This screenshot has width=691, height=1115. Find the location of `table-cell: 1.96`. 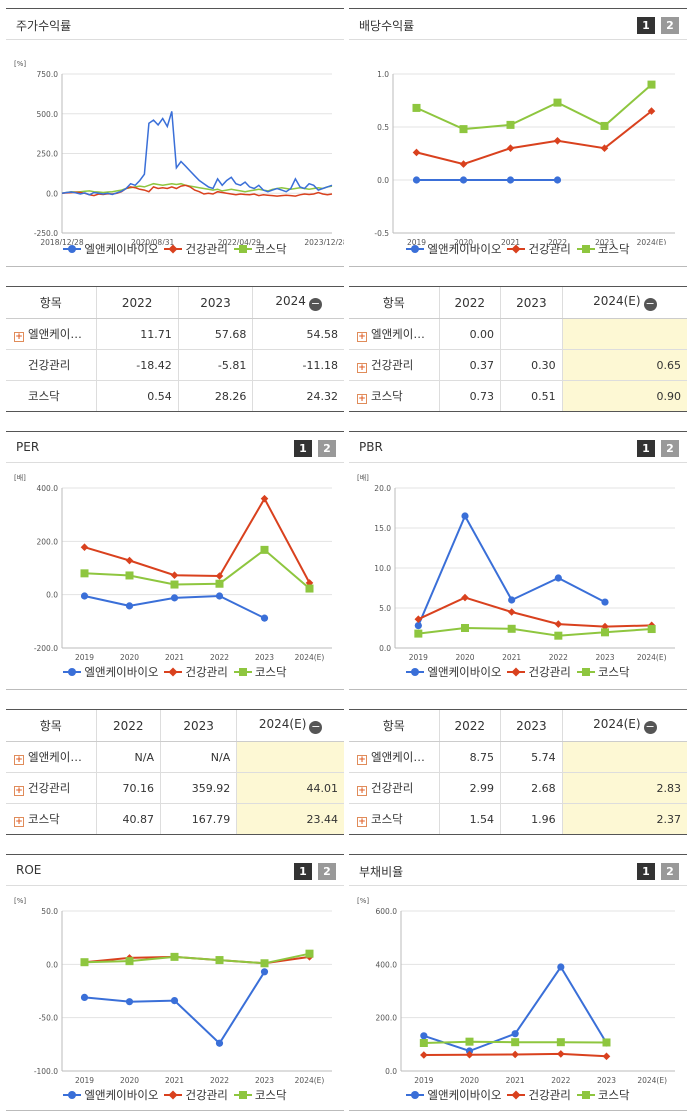

table-cell: 1.96 is located at coordinates (531, 819).